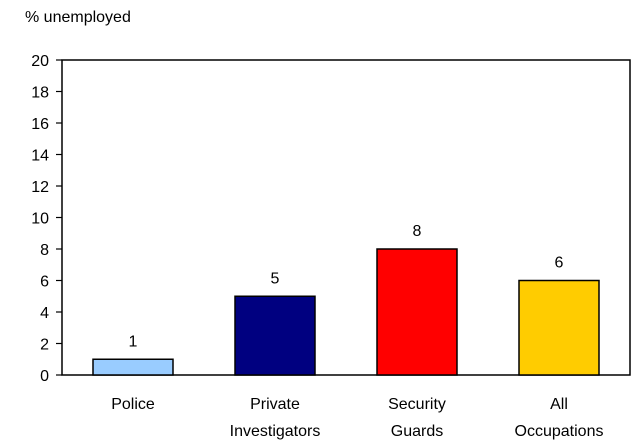 Image resolution: width=636 pixels, height=443 pixels. What do you see at coordinates (133, 404) in the screenshot?
I see `x-category-label: Police` at bounding box center [133, 404].